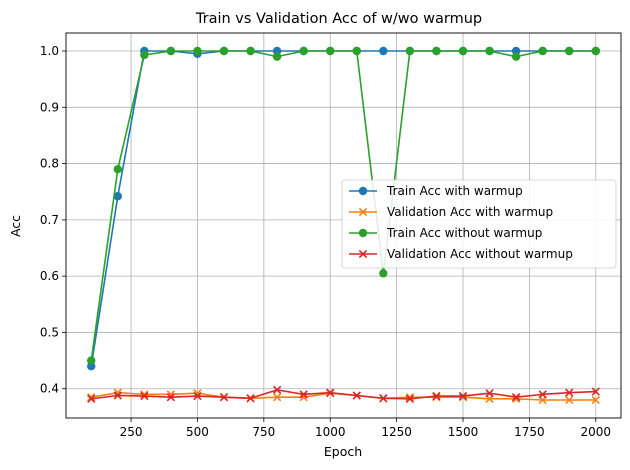 The width and height of the screenshot is (630, 470). What do you see at coordinates (15, 226) in the screenshot?
I see `y-axis-label: Acc` at bounding box center [15, 226].